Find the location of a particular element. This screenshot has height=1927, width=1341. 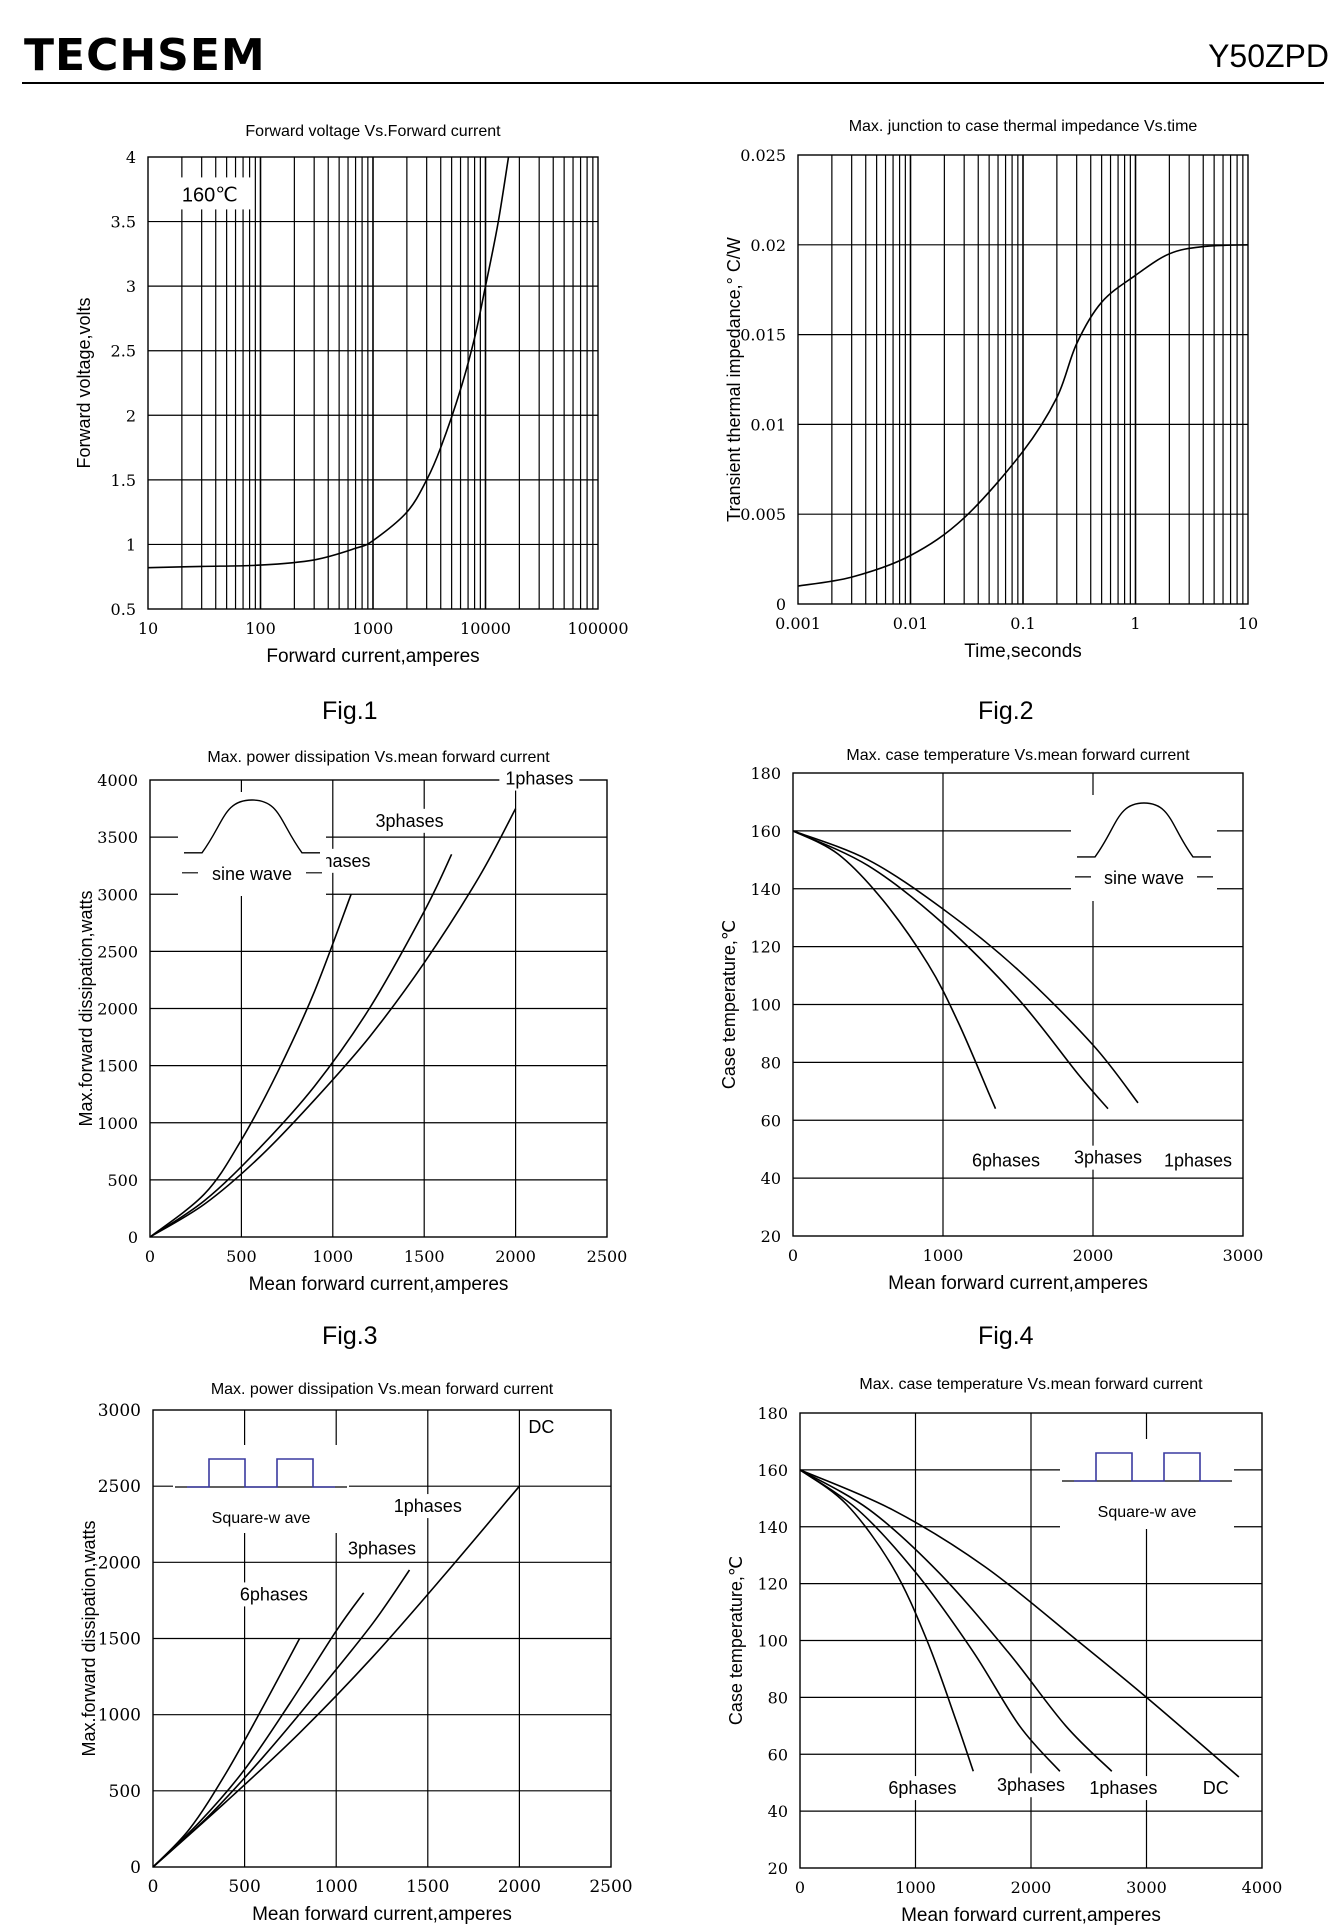

y-tick-label: 500 is located at coordinates (125, 1792).